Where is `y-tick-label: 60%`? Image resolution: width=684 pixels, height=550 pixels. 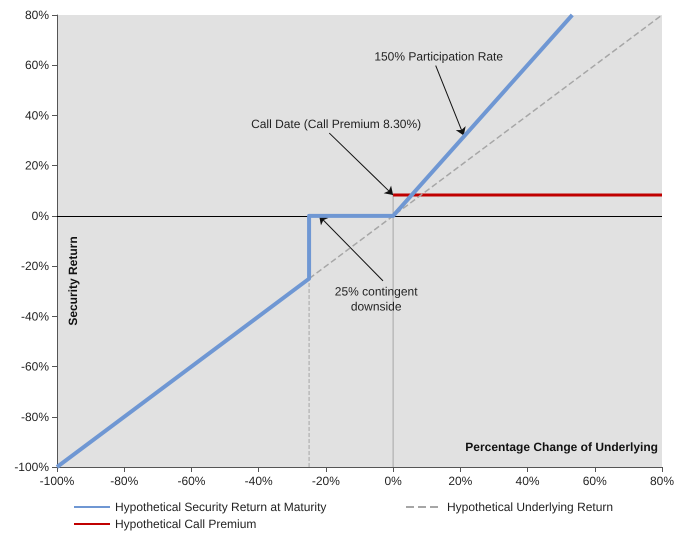
y-tick-label: 60% is located at coordinates (37, 65).